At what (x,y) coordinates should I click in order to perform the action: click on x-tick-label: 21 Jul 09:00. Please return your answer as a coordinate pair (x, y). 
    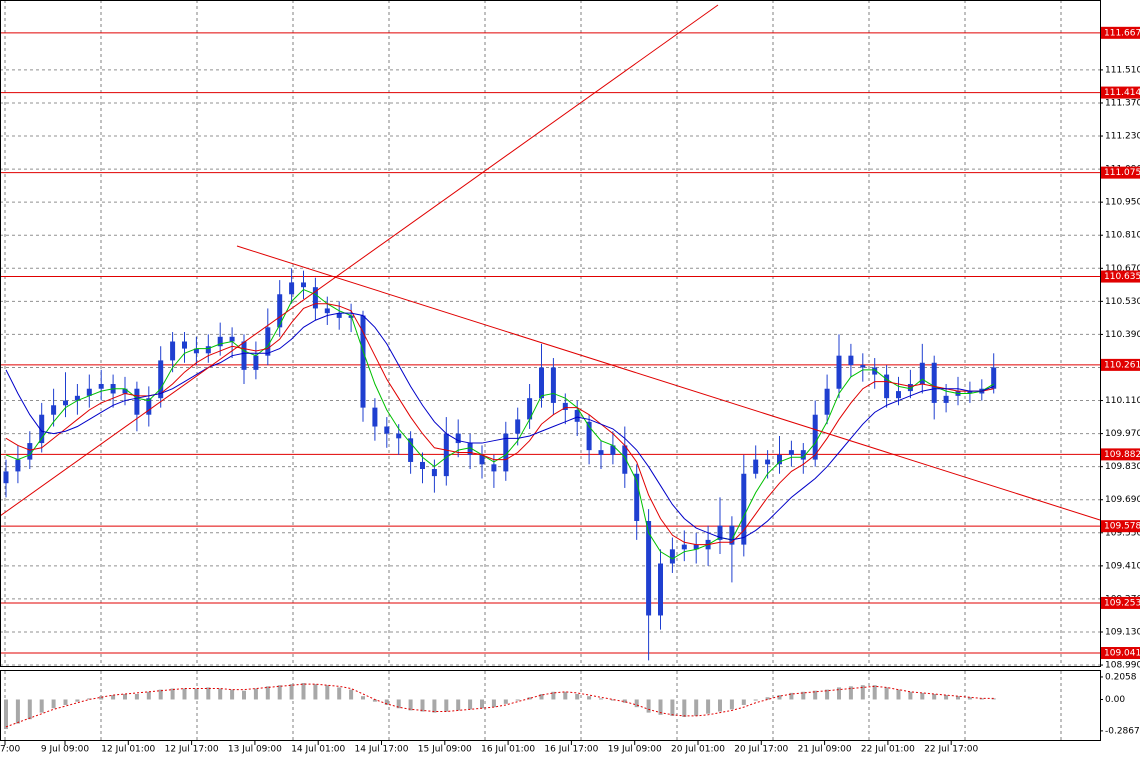
    Looking at the image, I should click on (825, 750).